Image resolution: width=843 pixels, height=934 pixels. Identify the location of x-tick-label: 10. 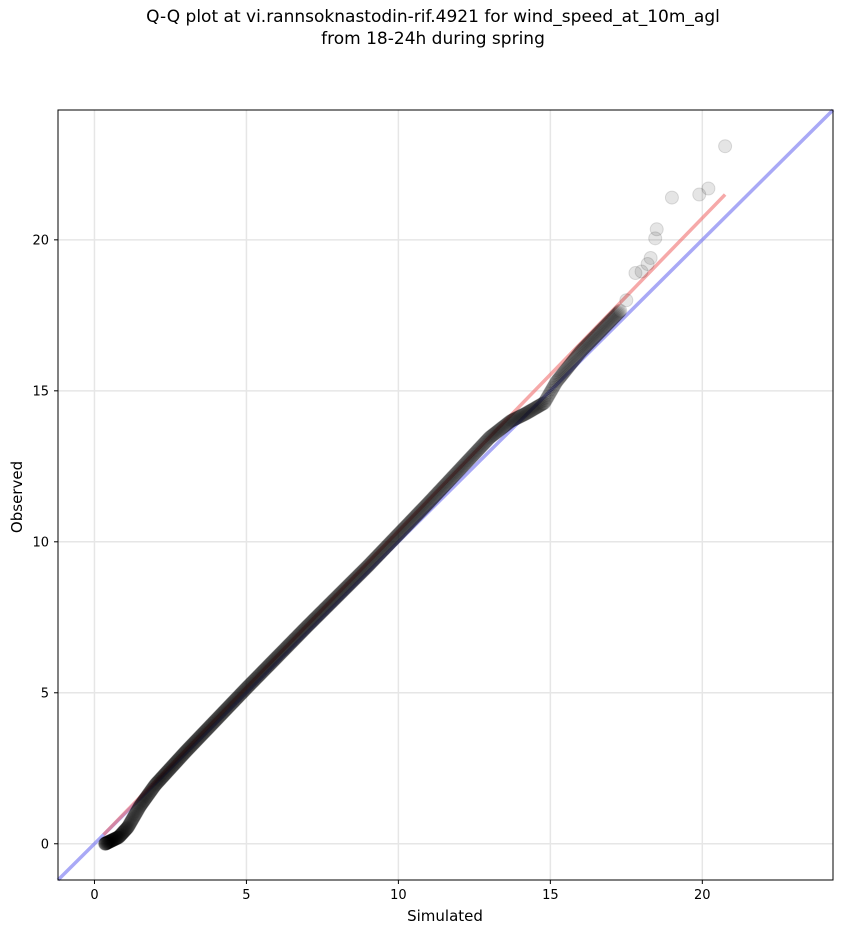
(398, 895).